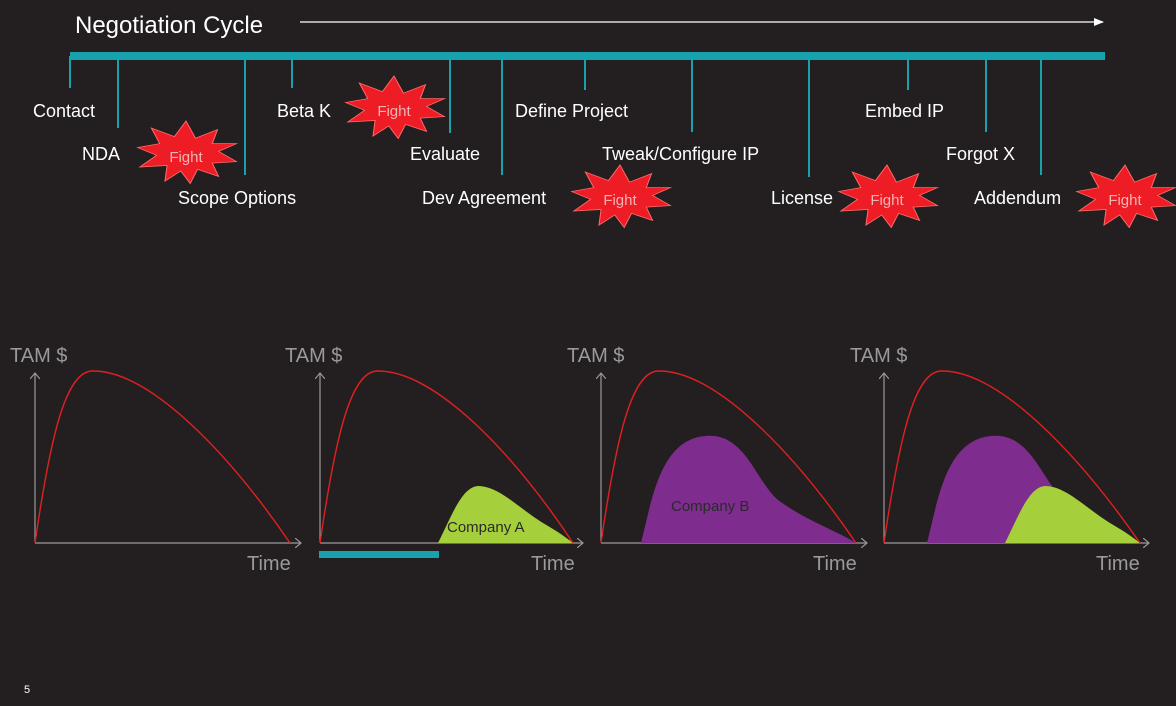  What do you see at coordinates (237, 198) in the screenshot?
I see `step-scope-options: Scope Options` at bounding box center [237, 198].